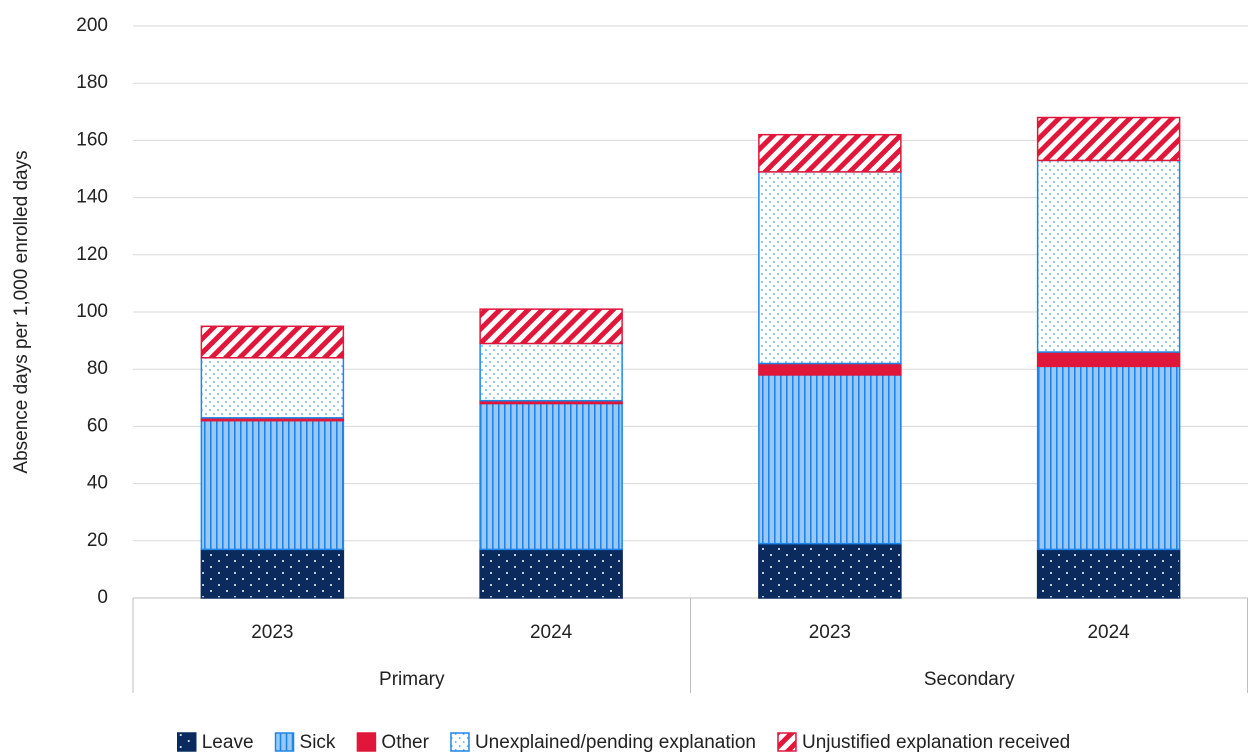 This screenshot has height=754, width=1248. Describe the element at coordinates (97, 483) in the screenshot. I see `y-tick-label: 40` at that location.